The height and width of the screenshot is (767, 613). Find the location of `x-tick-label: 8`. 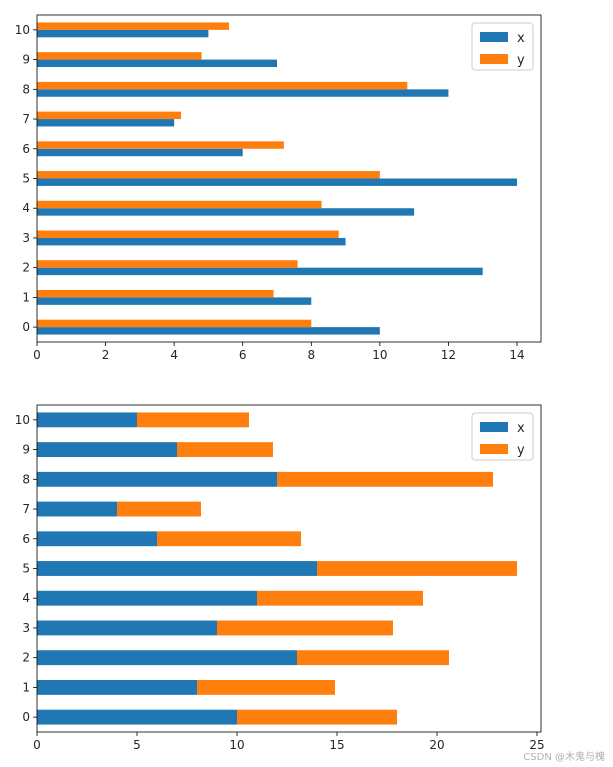

x-tick-label: 8 is located at coordinates (311, 355).